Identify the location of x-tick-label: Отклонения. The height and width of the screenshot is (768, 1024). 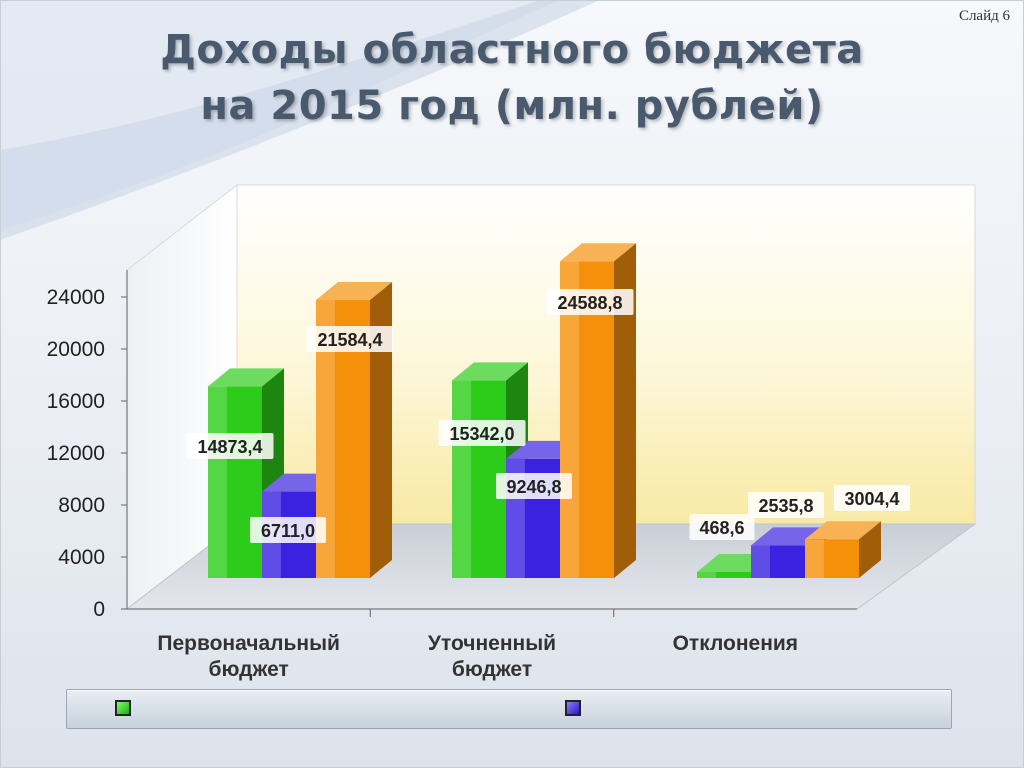
(736, 643).